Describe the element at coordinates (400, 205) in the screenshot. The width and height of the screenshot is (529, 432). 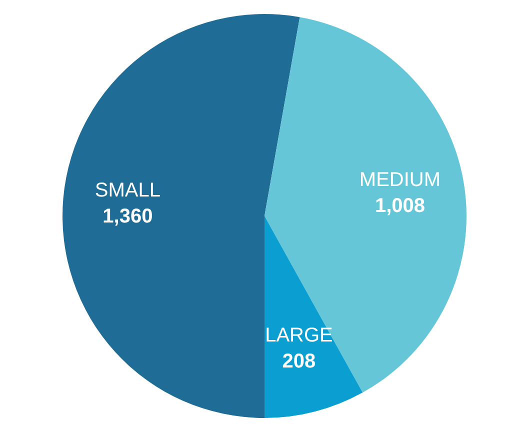
I see `data-label: 1,008` at that location.